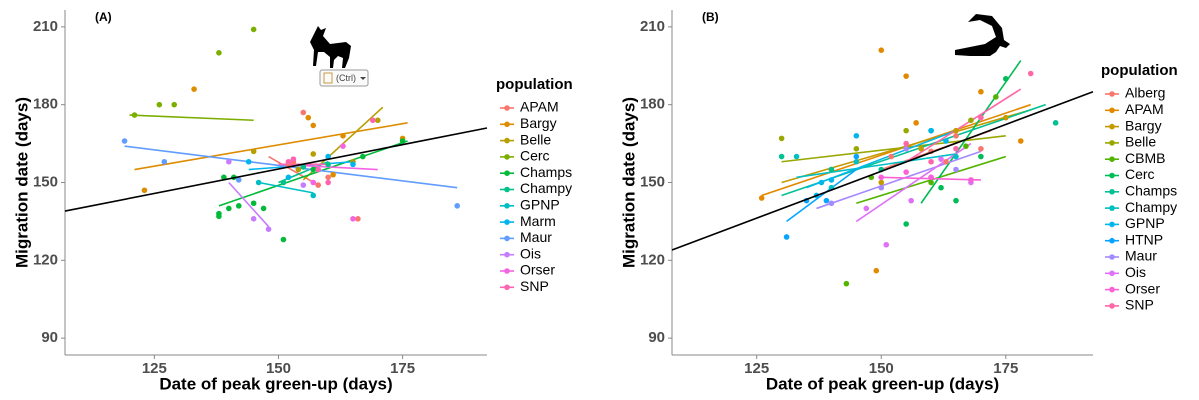 This screenshot has width=1199, height=400. Describe the element at coordinates (45, 181) in the screenshot. I see `y-tick-label: 150` at that location.